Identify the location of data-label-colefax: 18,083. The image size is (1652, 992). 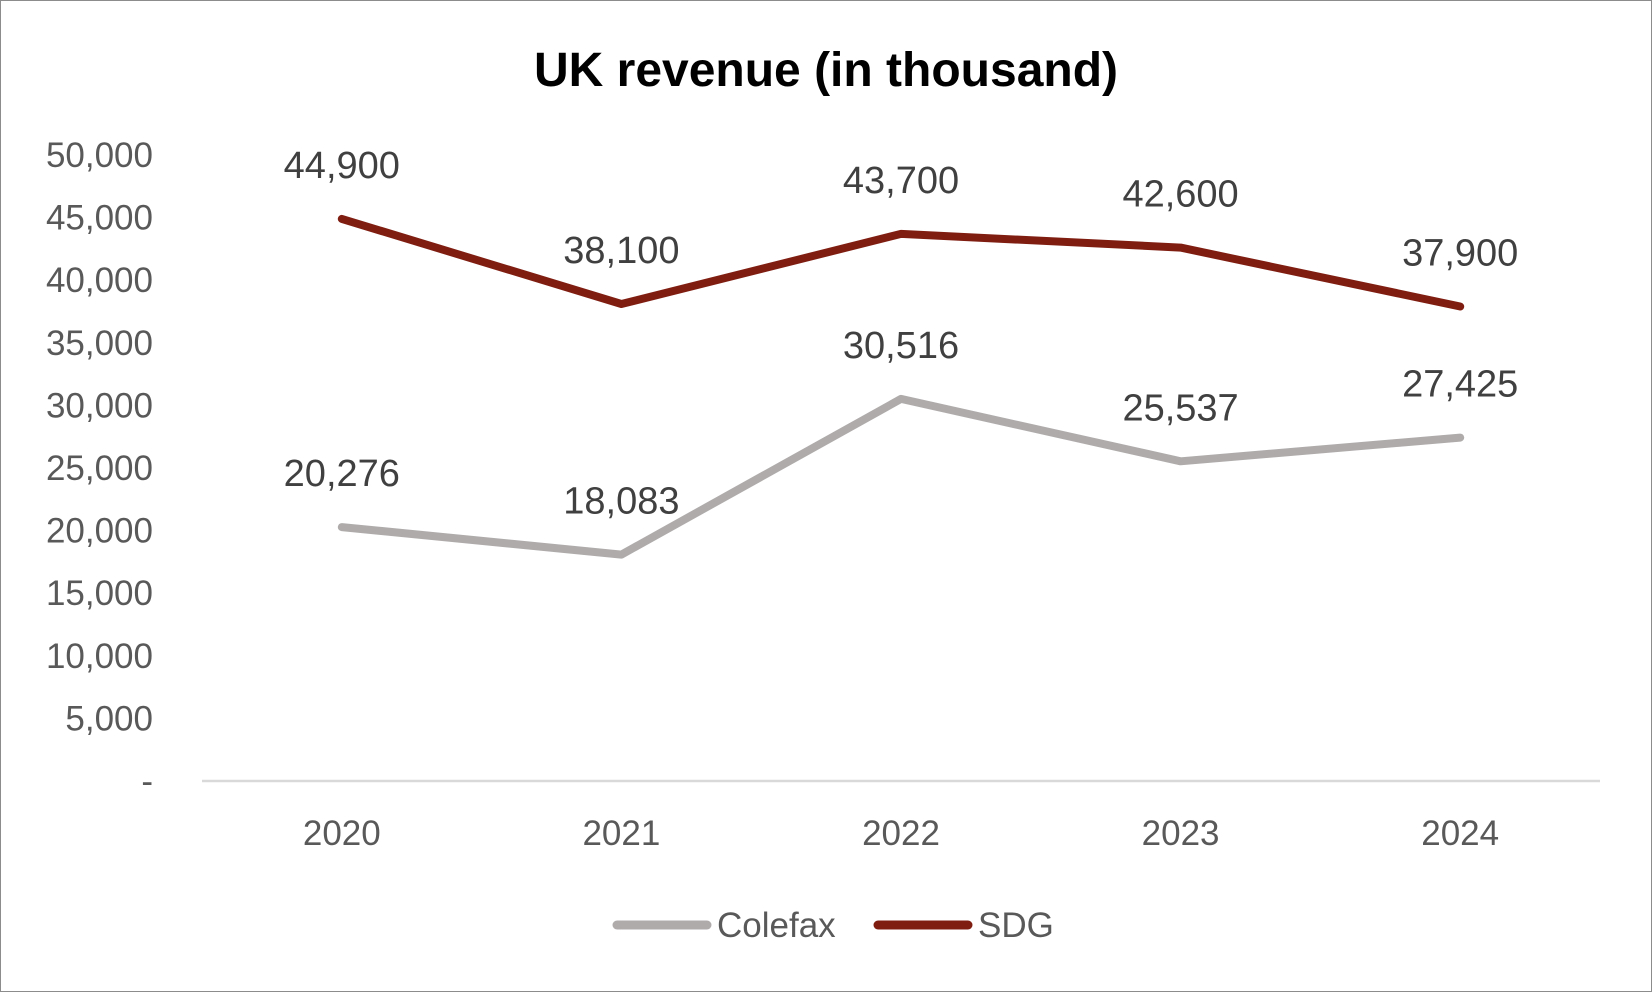
(621, 502).